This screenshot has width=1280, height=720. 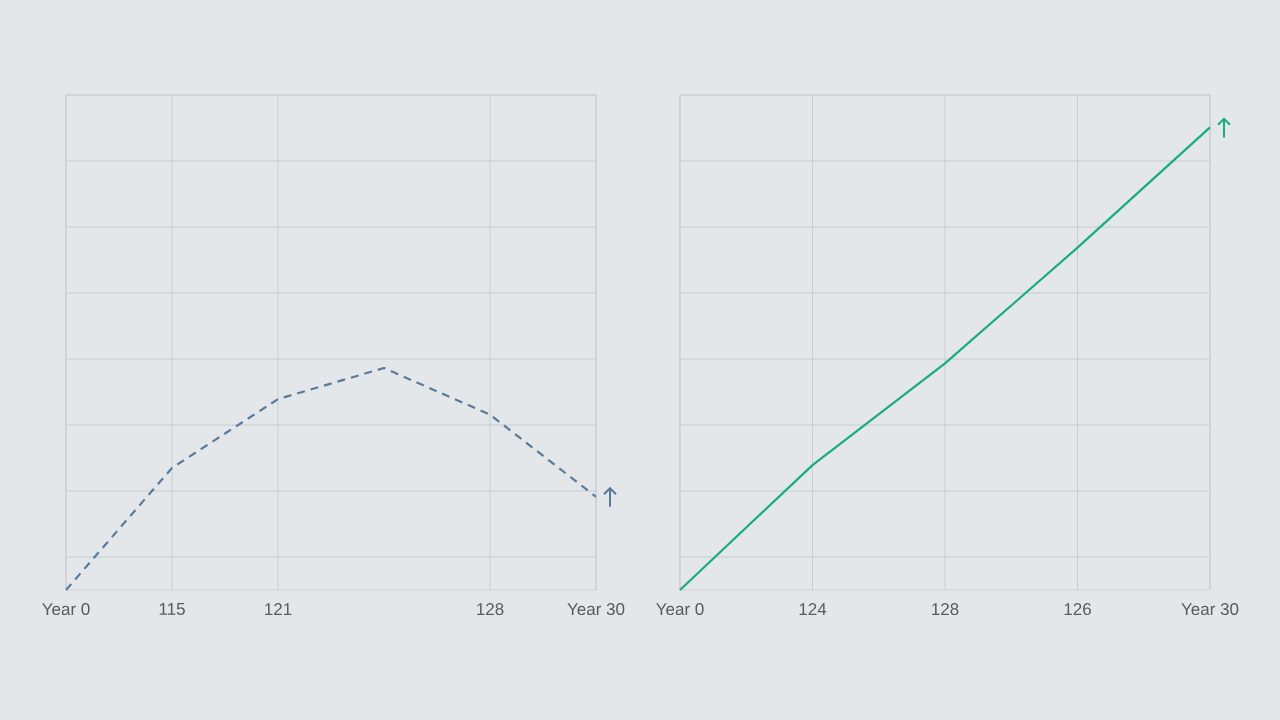 What do you see at coordinates (172, 609) in the screenshot?
I see `x-tick-label: 115` at bounding box center [172, 609].